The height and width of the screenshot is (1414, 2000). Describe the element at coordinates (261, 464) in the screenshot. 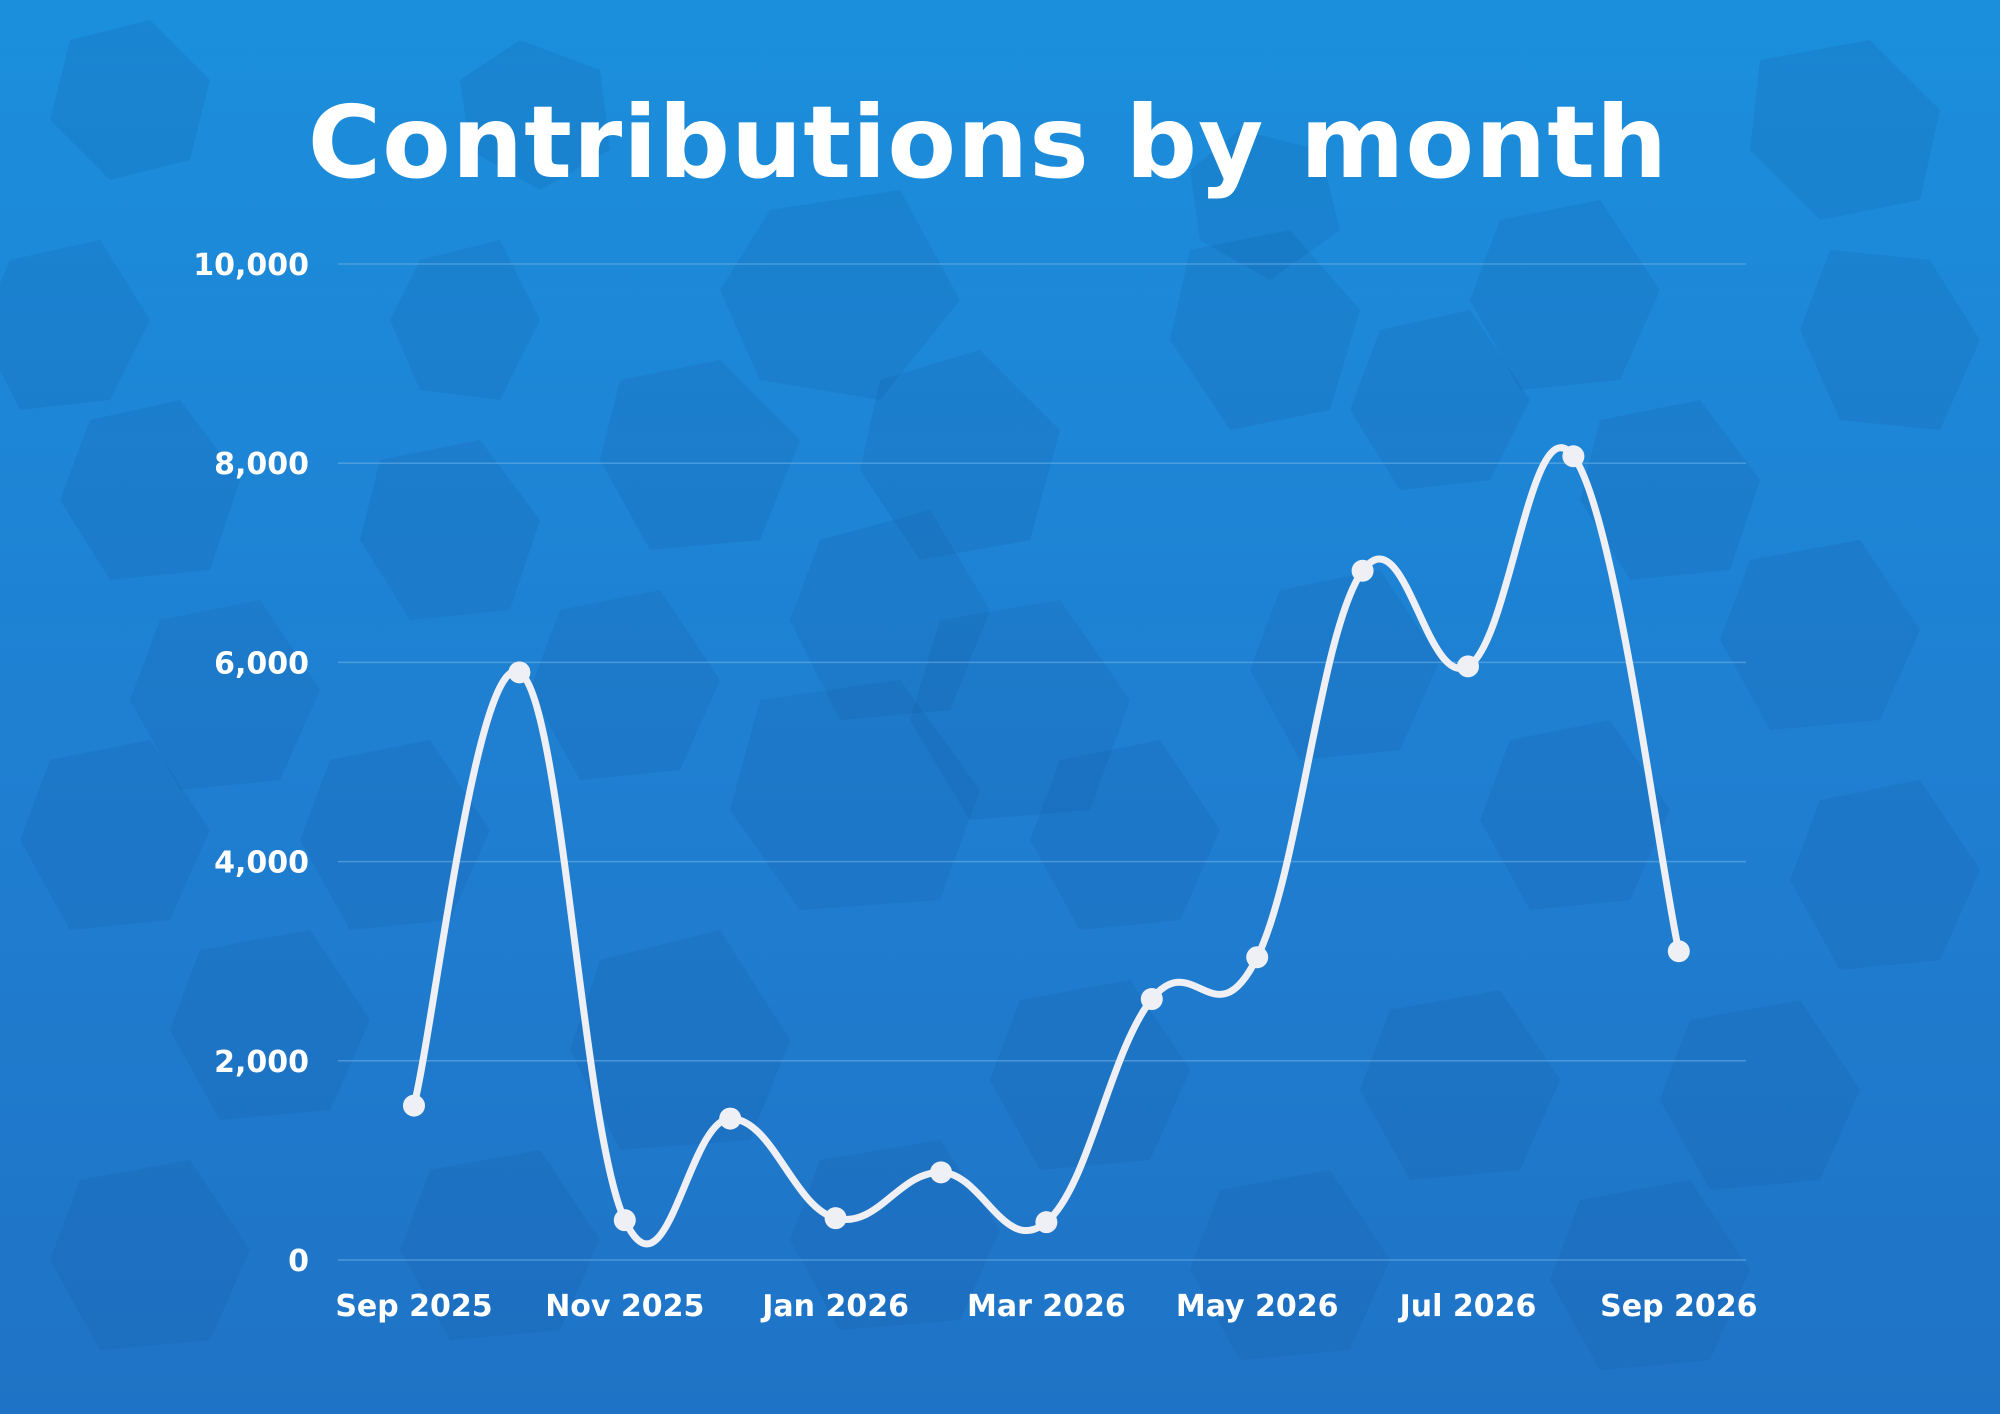

I see `y-tick-label: 8,000` at that location.